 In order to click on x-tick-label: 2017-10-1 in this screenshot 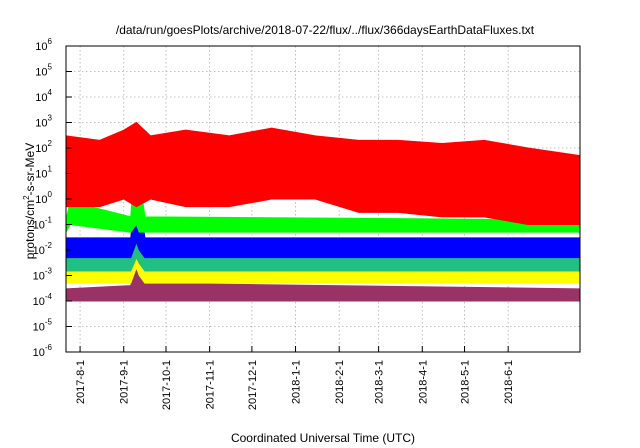, I will do `click(167, 385)`.